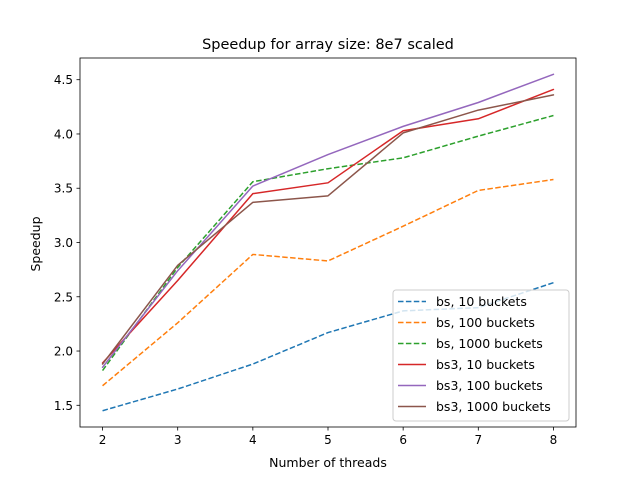 This screenshot has height=484, width=640. I want to click on legend-label-5: bs3, 100 buckets, so click(489, 385).